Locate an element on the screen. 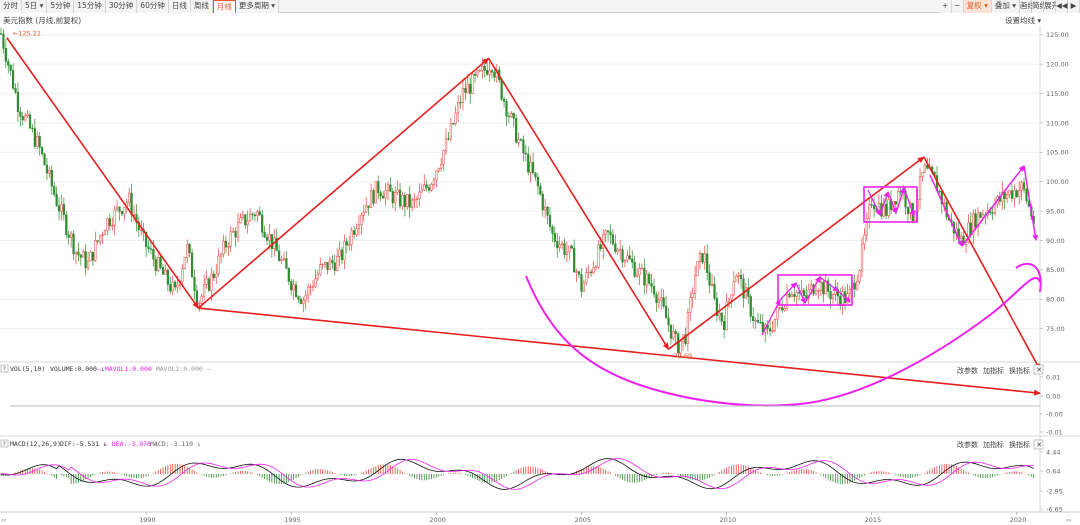 The height and width of the screenshot is (525, 1080). vol-panel-button-2: 换指标 is located at coordinates (1019, 370).